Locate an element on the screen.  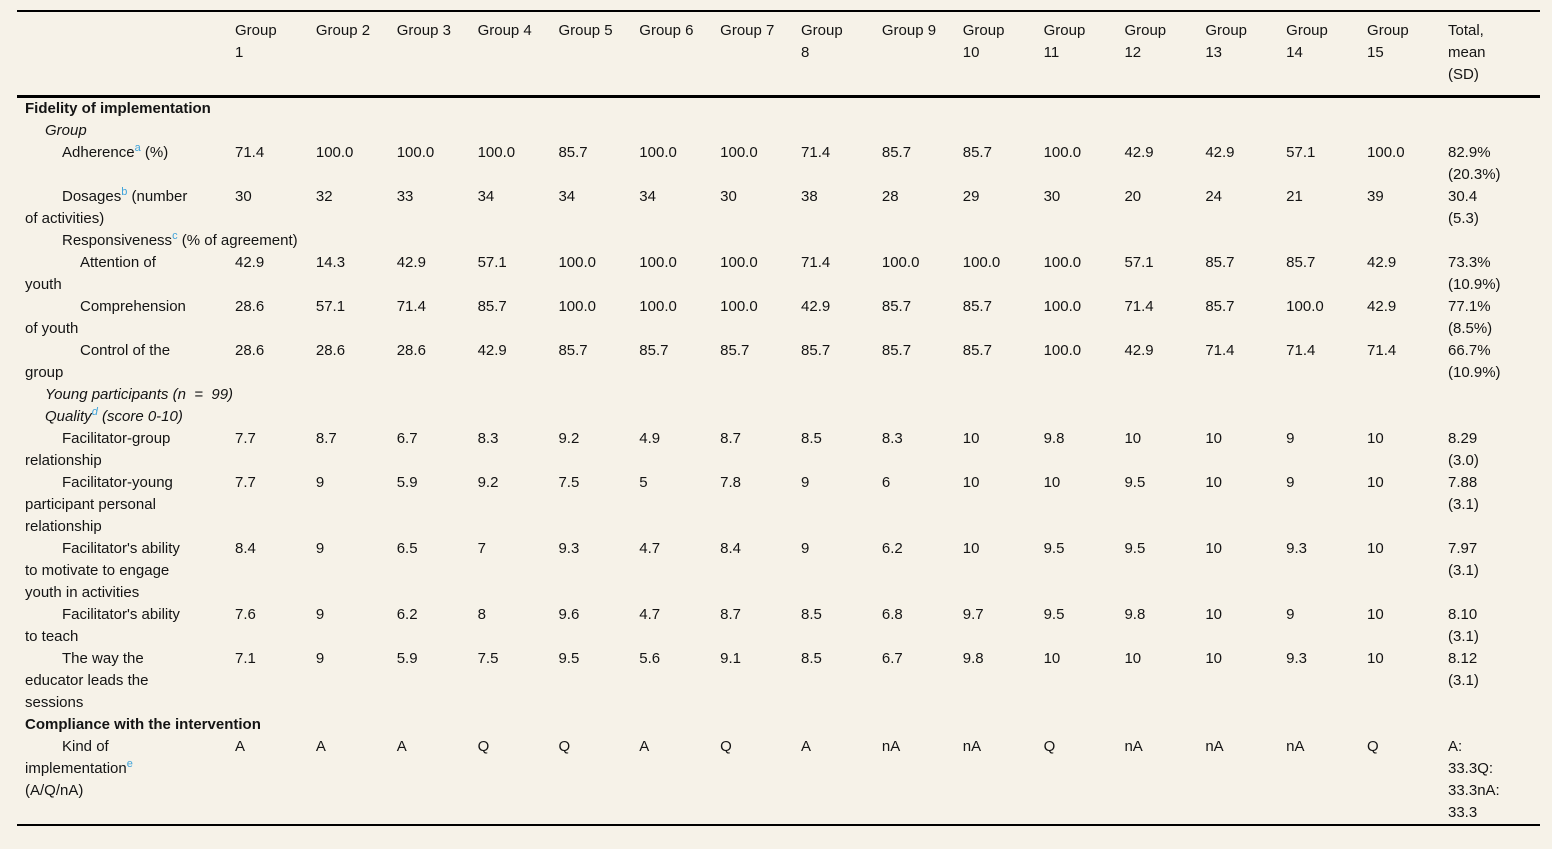
cell-value: 9.7 is located at coordinates (973, 614).